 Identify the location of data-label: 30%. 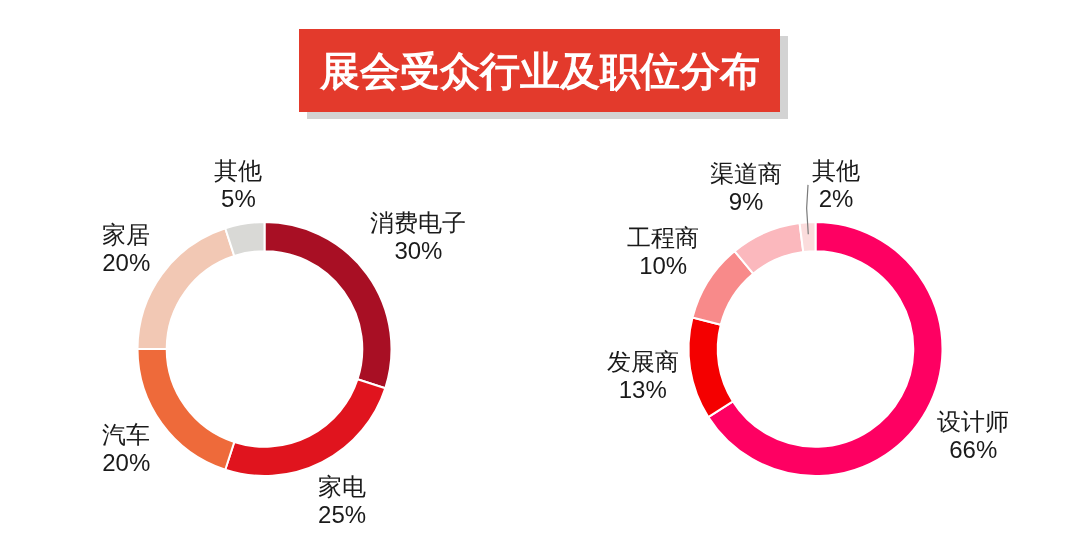
(418, 251).